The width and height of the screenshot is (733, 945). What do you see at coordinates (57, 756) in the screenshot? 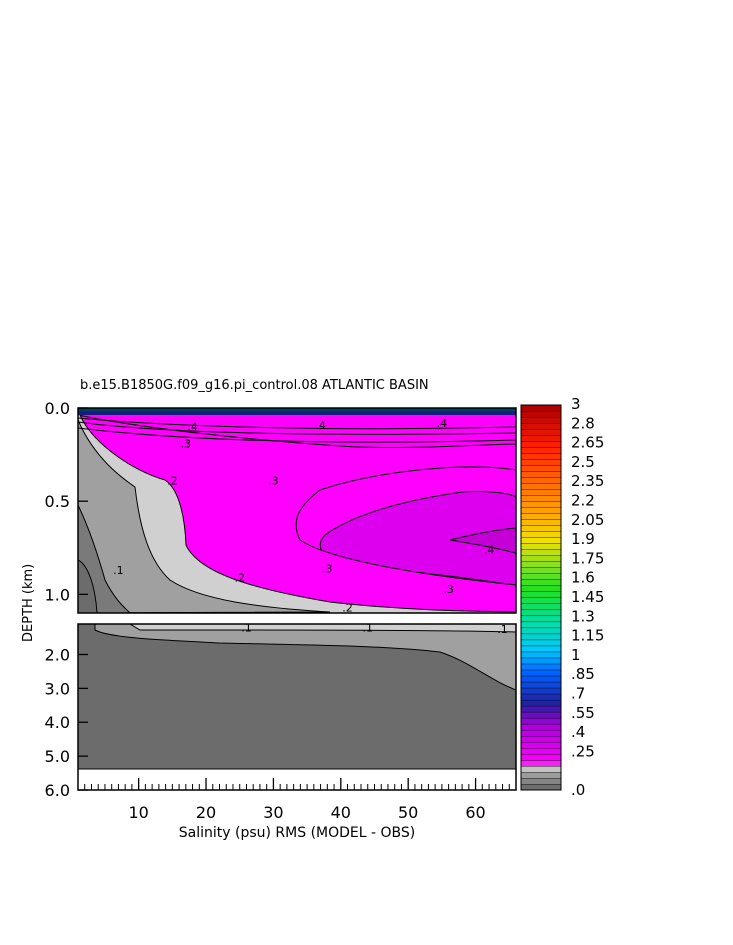
I see `y-tick-label: 5.0` at bounding box center [57, 756].